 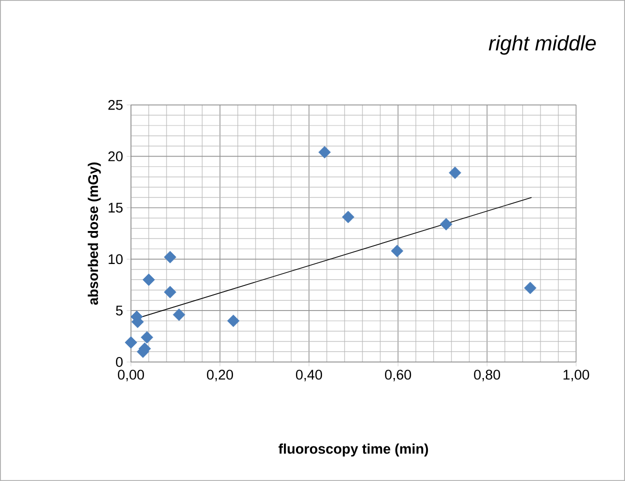 I want to click on y-tick-label: 15, so click(x=115, y=207).